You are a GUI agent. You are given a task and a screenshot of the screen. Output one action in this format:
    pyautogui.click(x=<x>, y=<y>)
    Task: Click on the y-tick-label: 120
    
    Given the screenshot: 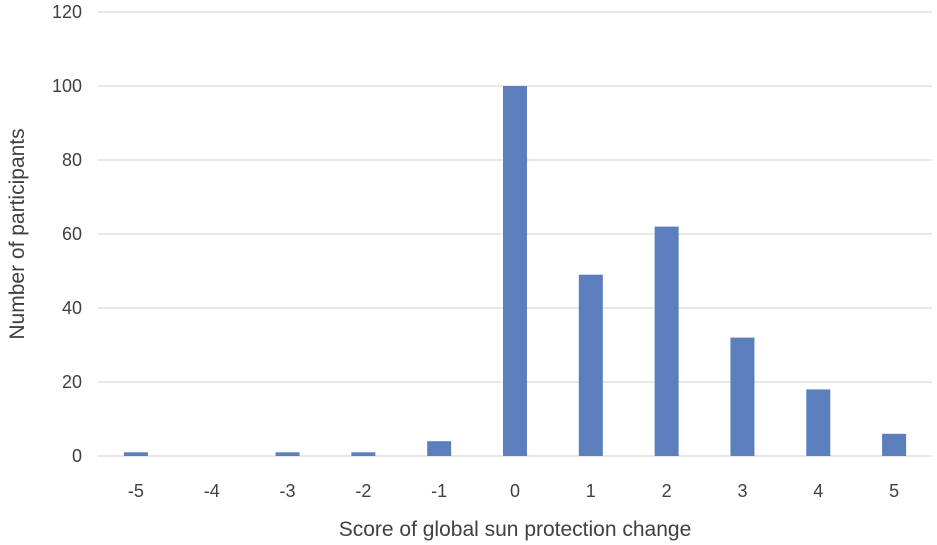 What is the action you would take?
    pyautogui.click(x=67, y=12)
    